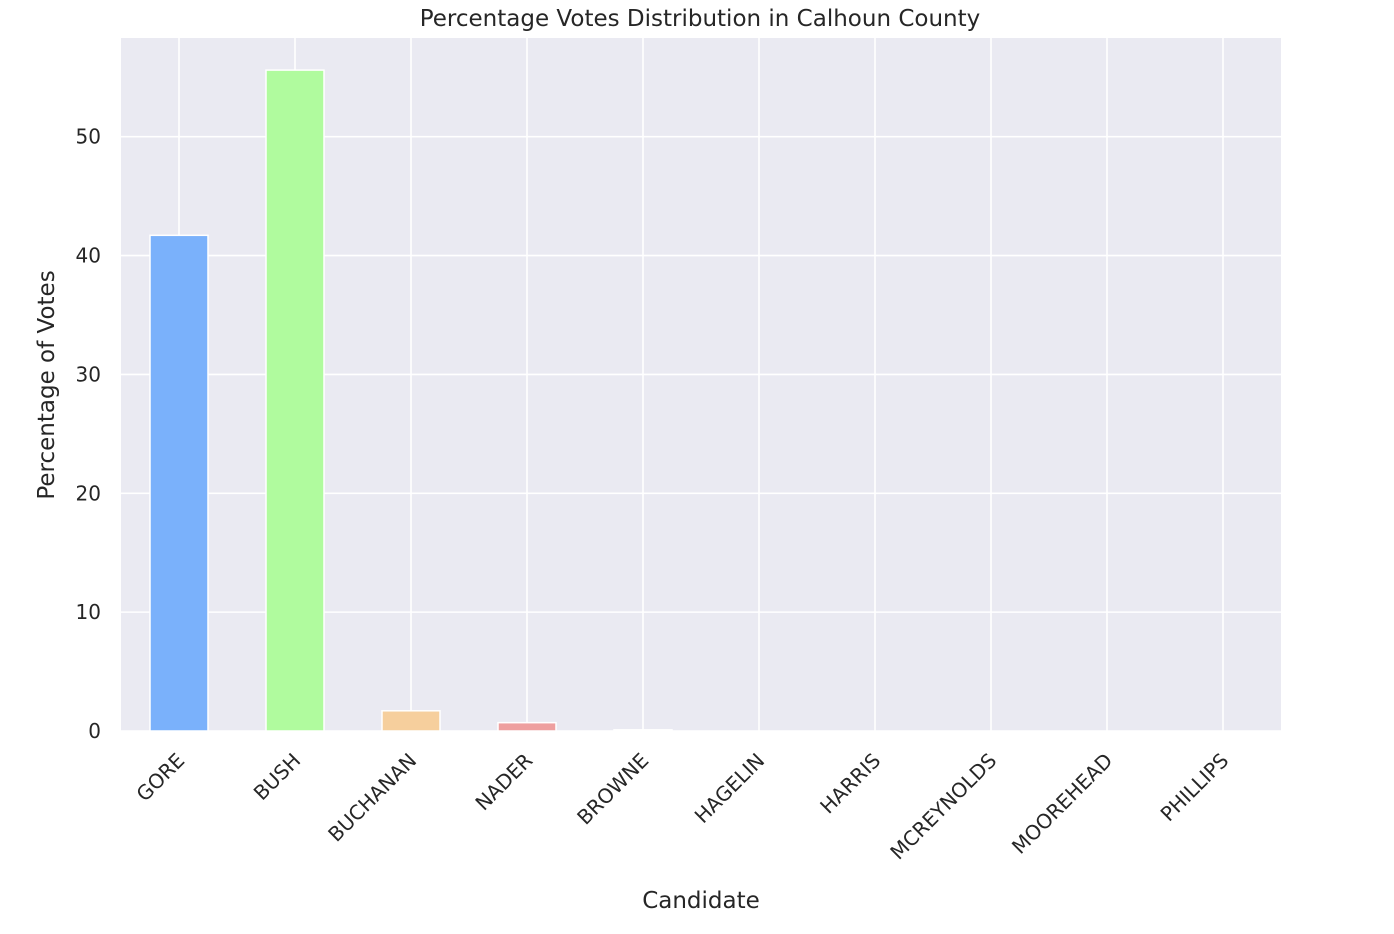  Describe the element at coordinates (88, 374) in the screenshot. I see `y-tick-label: 30` at that location.